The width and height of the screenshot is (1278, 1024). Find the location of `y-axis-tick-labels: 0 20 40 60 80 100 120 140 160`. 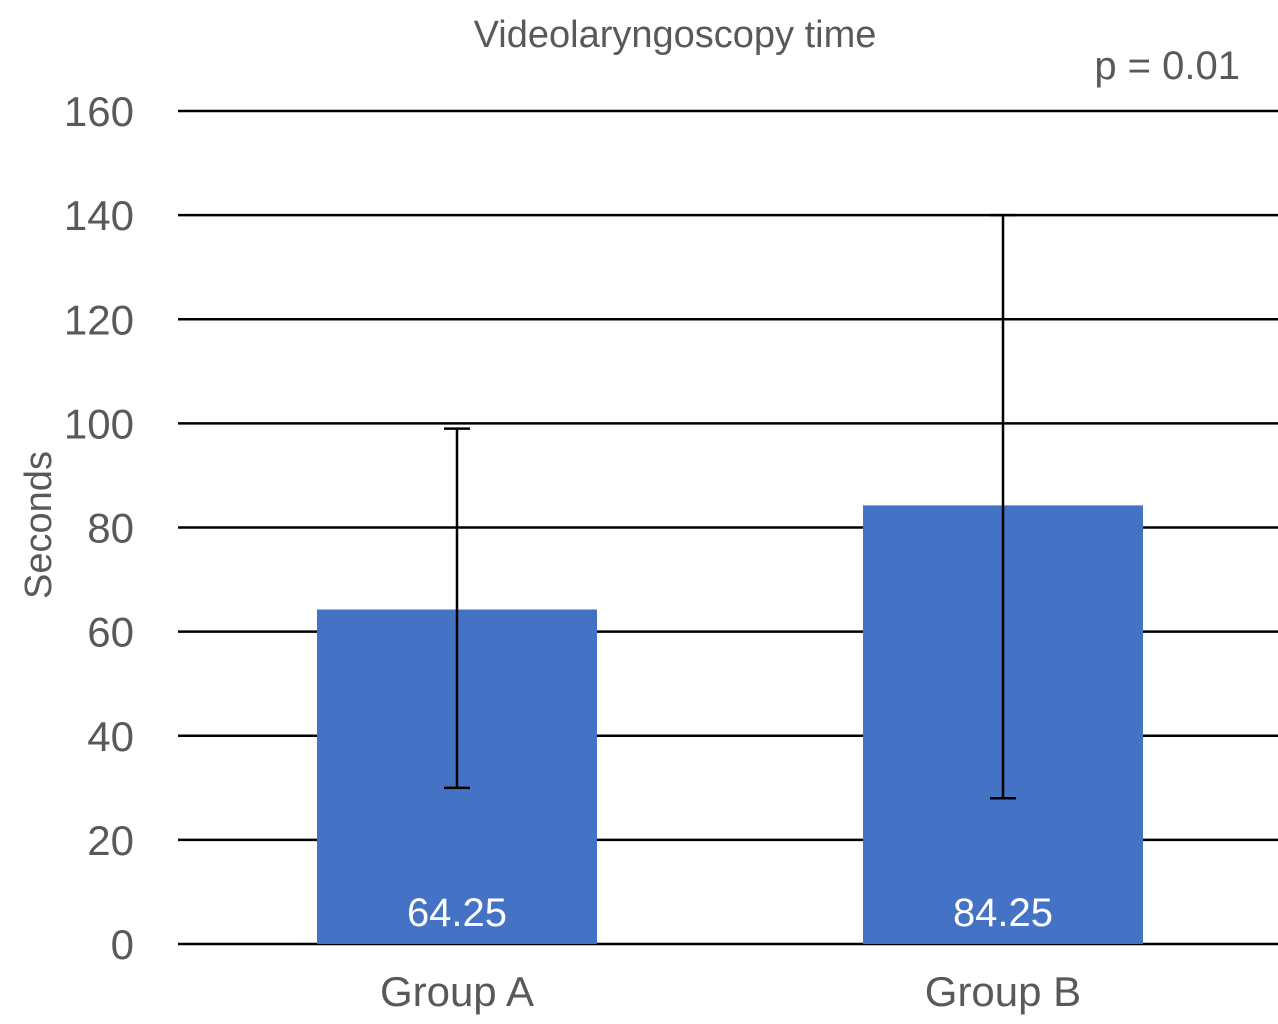

y-axis-tick-labels: 0 20 40 60 80 100 120 140 160 is located at coordinates (99, 528).